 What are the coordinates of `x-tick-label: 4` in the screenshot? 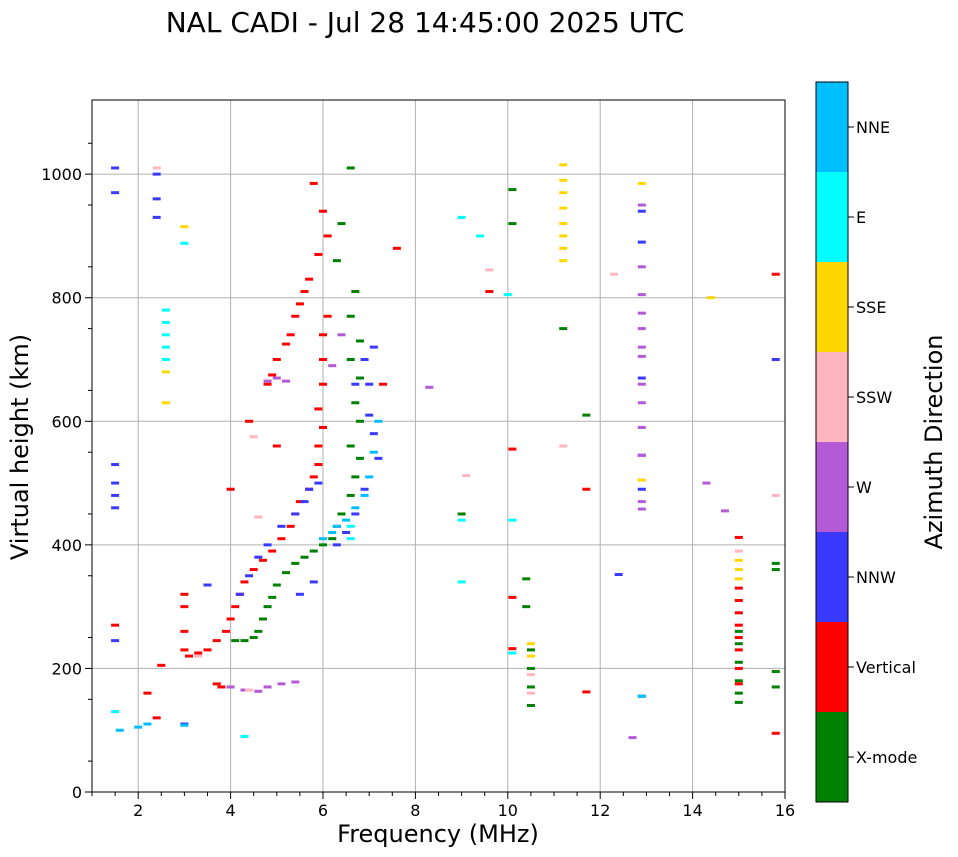 It's located at (231, 810).